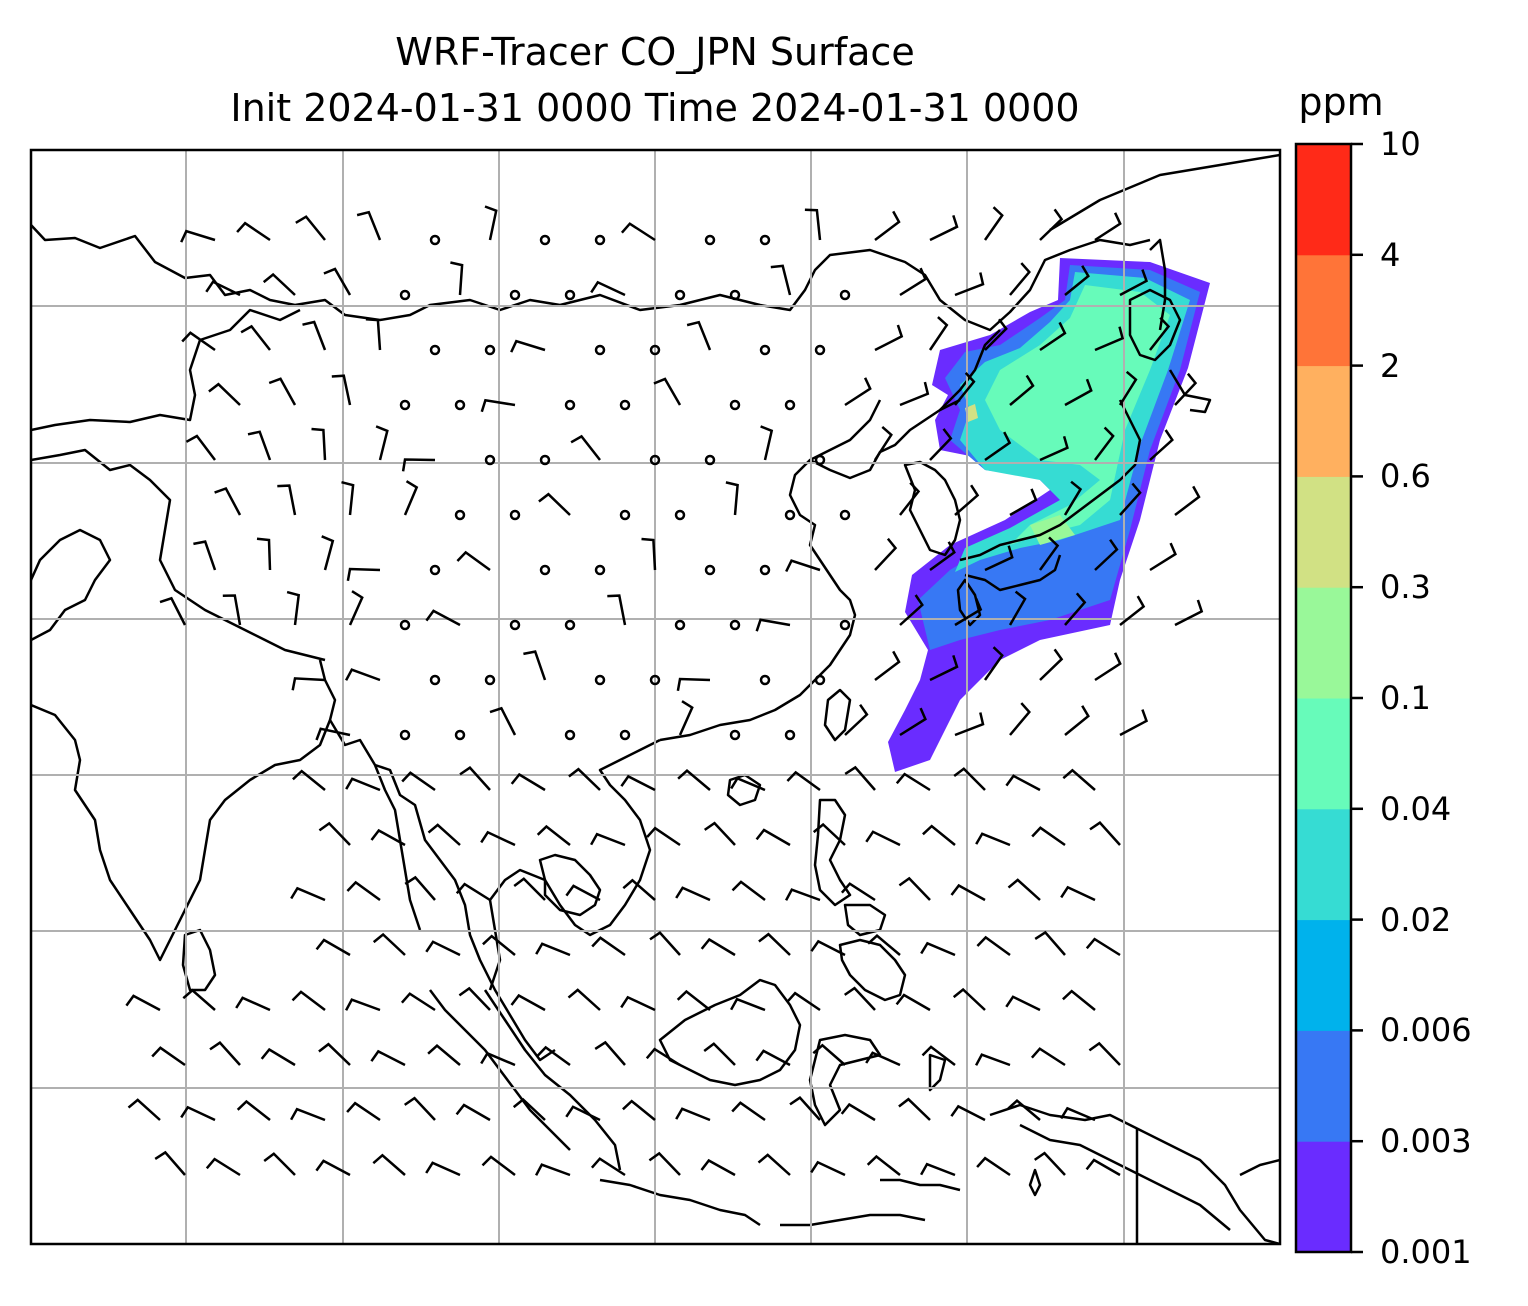  Describe the element at coordinates (1357, 698) in the screenshot. I see `colorbar-ticks` at that location.